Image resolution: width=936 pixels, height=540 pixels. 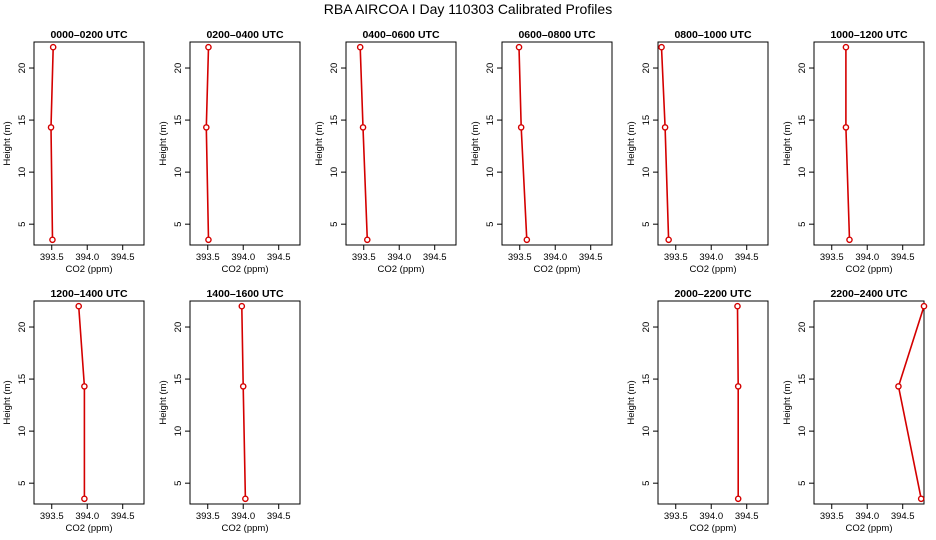 I want to click on panel-title: 0000–0200 UTC, so click(x=88, y=35).